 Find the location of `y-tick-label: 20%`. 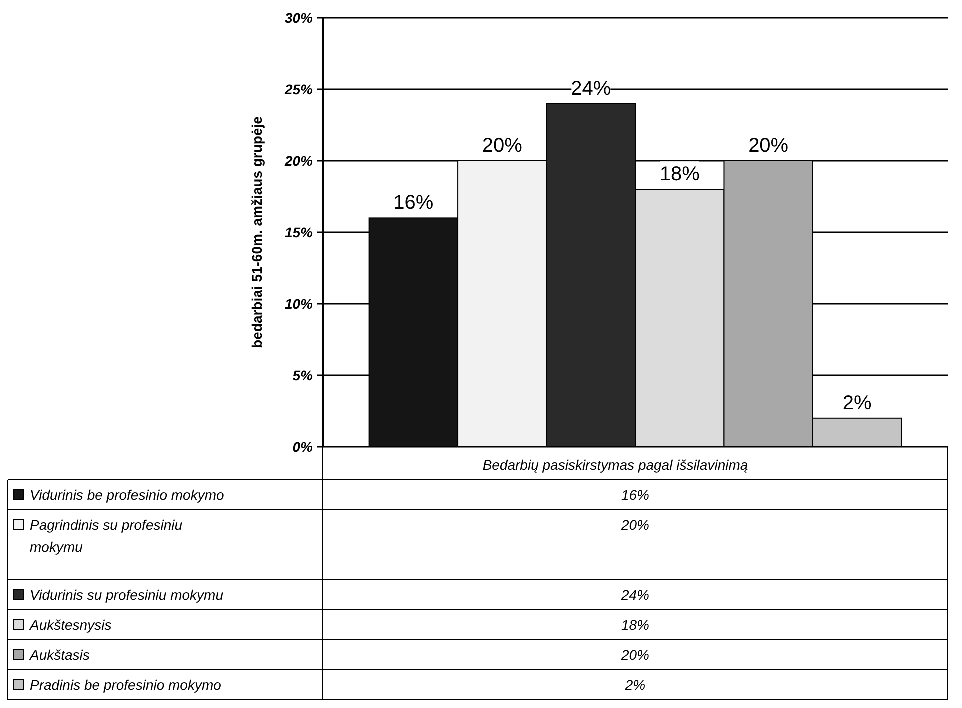

y-tick-label: 20% is located at coordinates (299, 160).